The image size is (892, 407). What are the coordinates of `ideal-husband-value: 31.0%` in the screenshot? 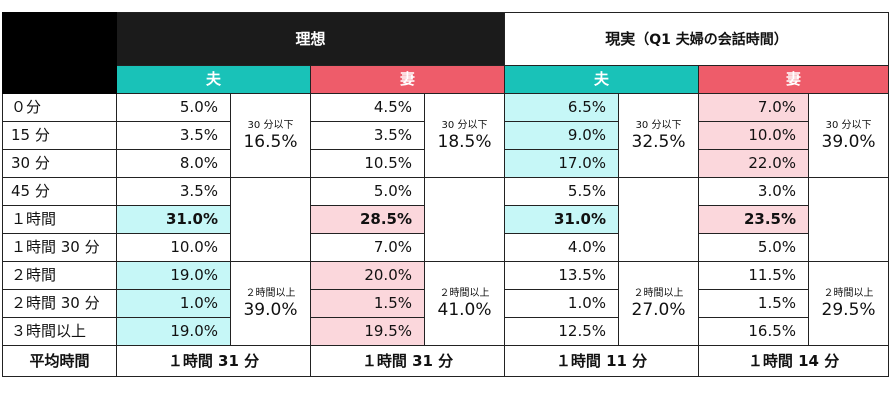 It's located at (173, 219).